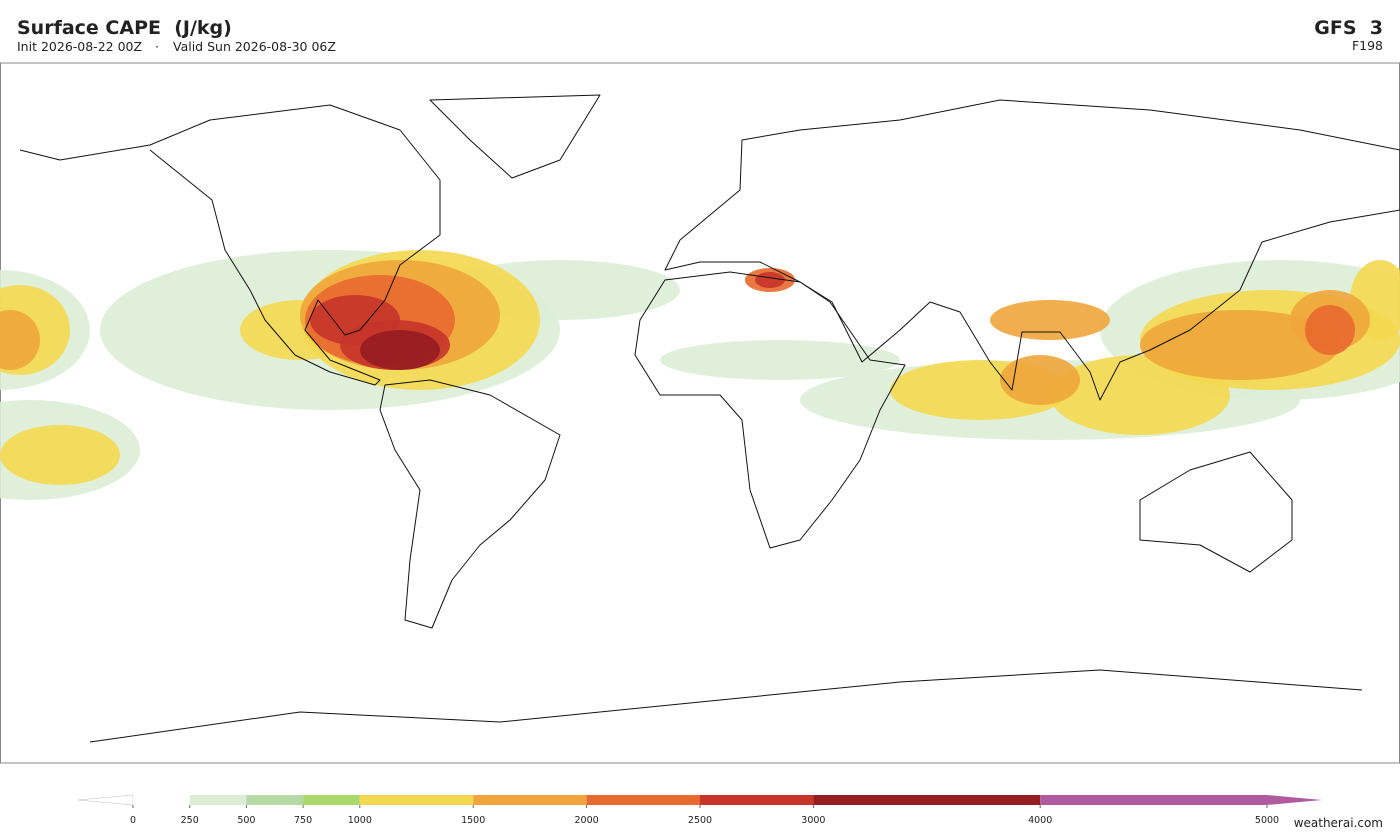 This screenshot has height=837, width=1400. I want to click on colorbar-tick-label: 2500, so click(700, 820).